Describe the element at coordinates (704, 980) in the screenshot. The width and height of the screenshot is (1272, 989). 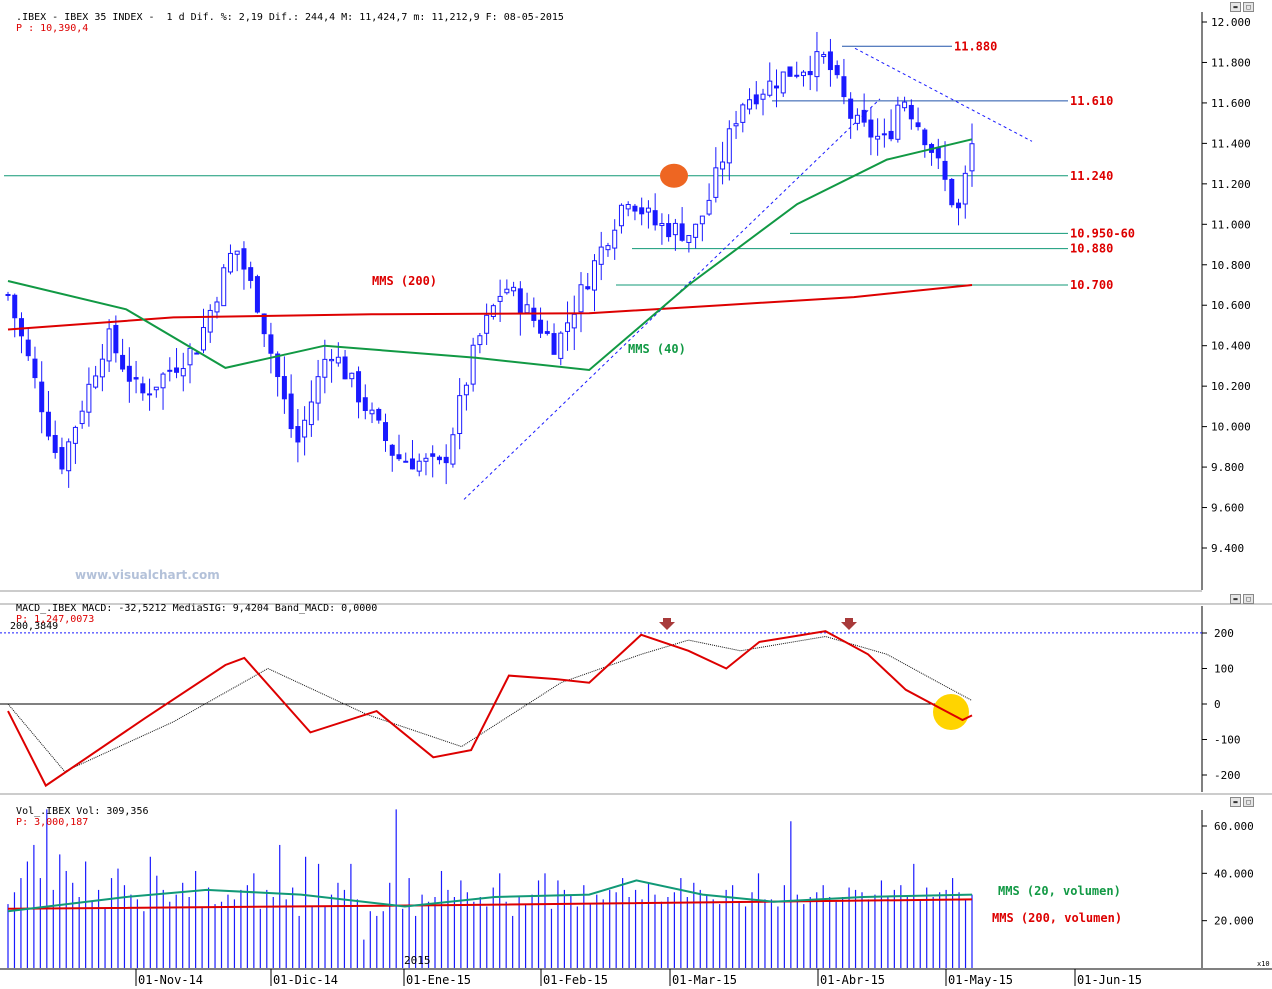
I see `x-tick-label: 01-Mar-15` at that location.